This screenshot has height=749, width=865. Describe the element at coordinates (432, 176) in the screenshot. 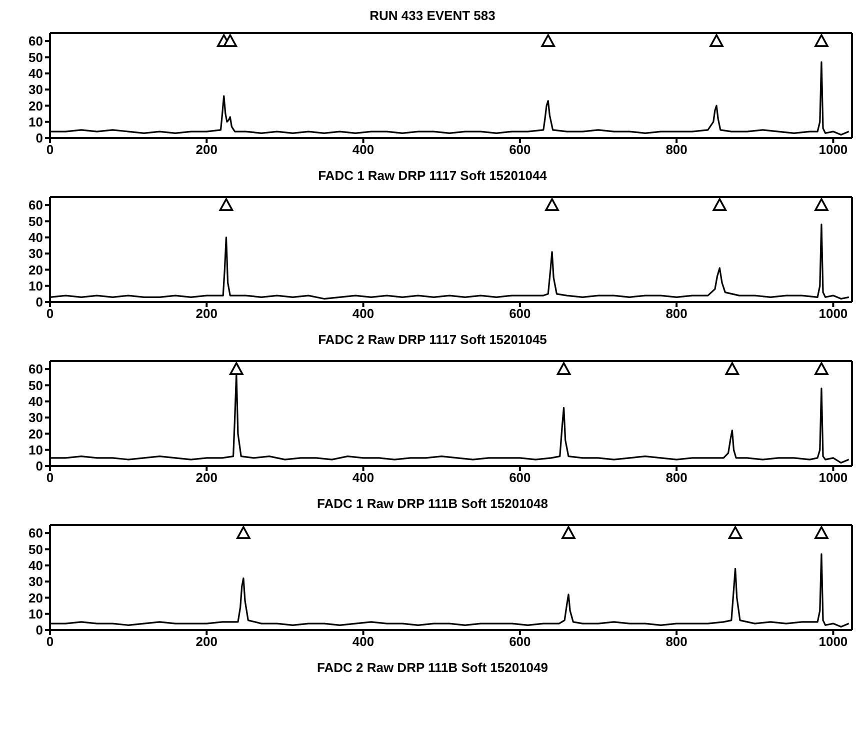

I see `x-axis-title: FADC 1 Raw DRP 1117 Soft 15201044` at that location.